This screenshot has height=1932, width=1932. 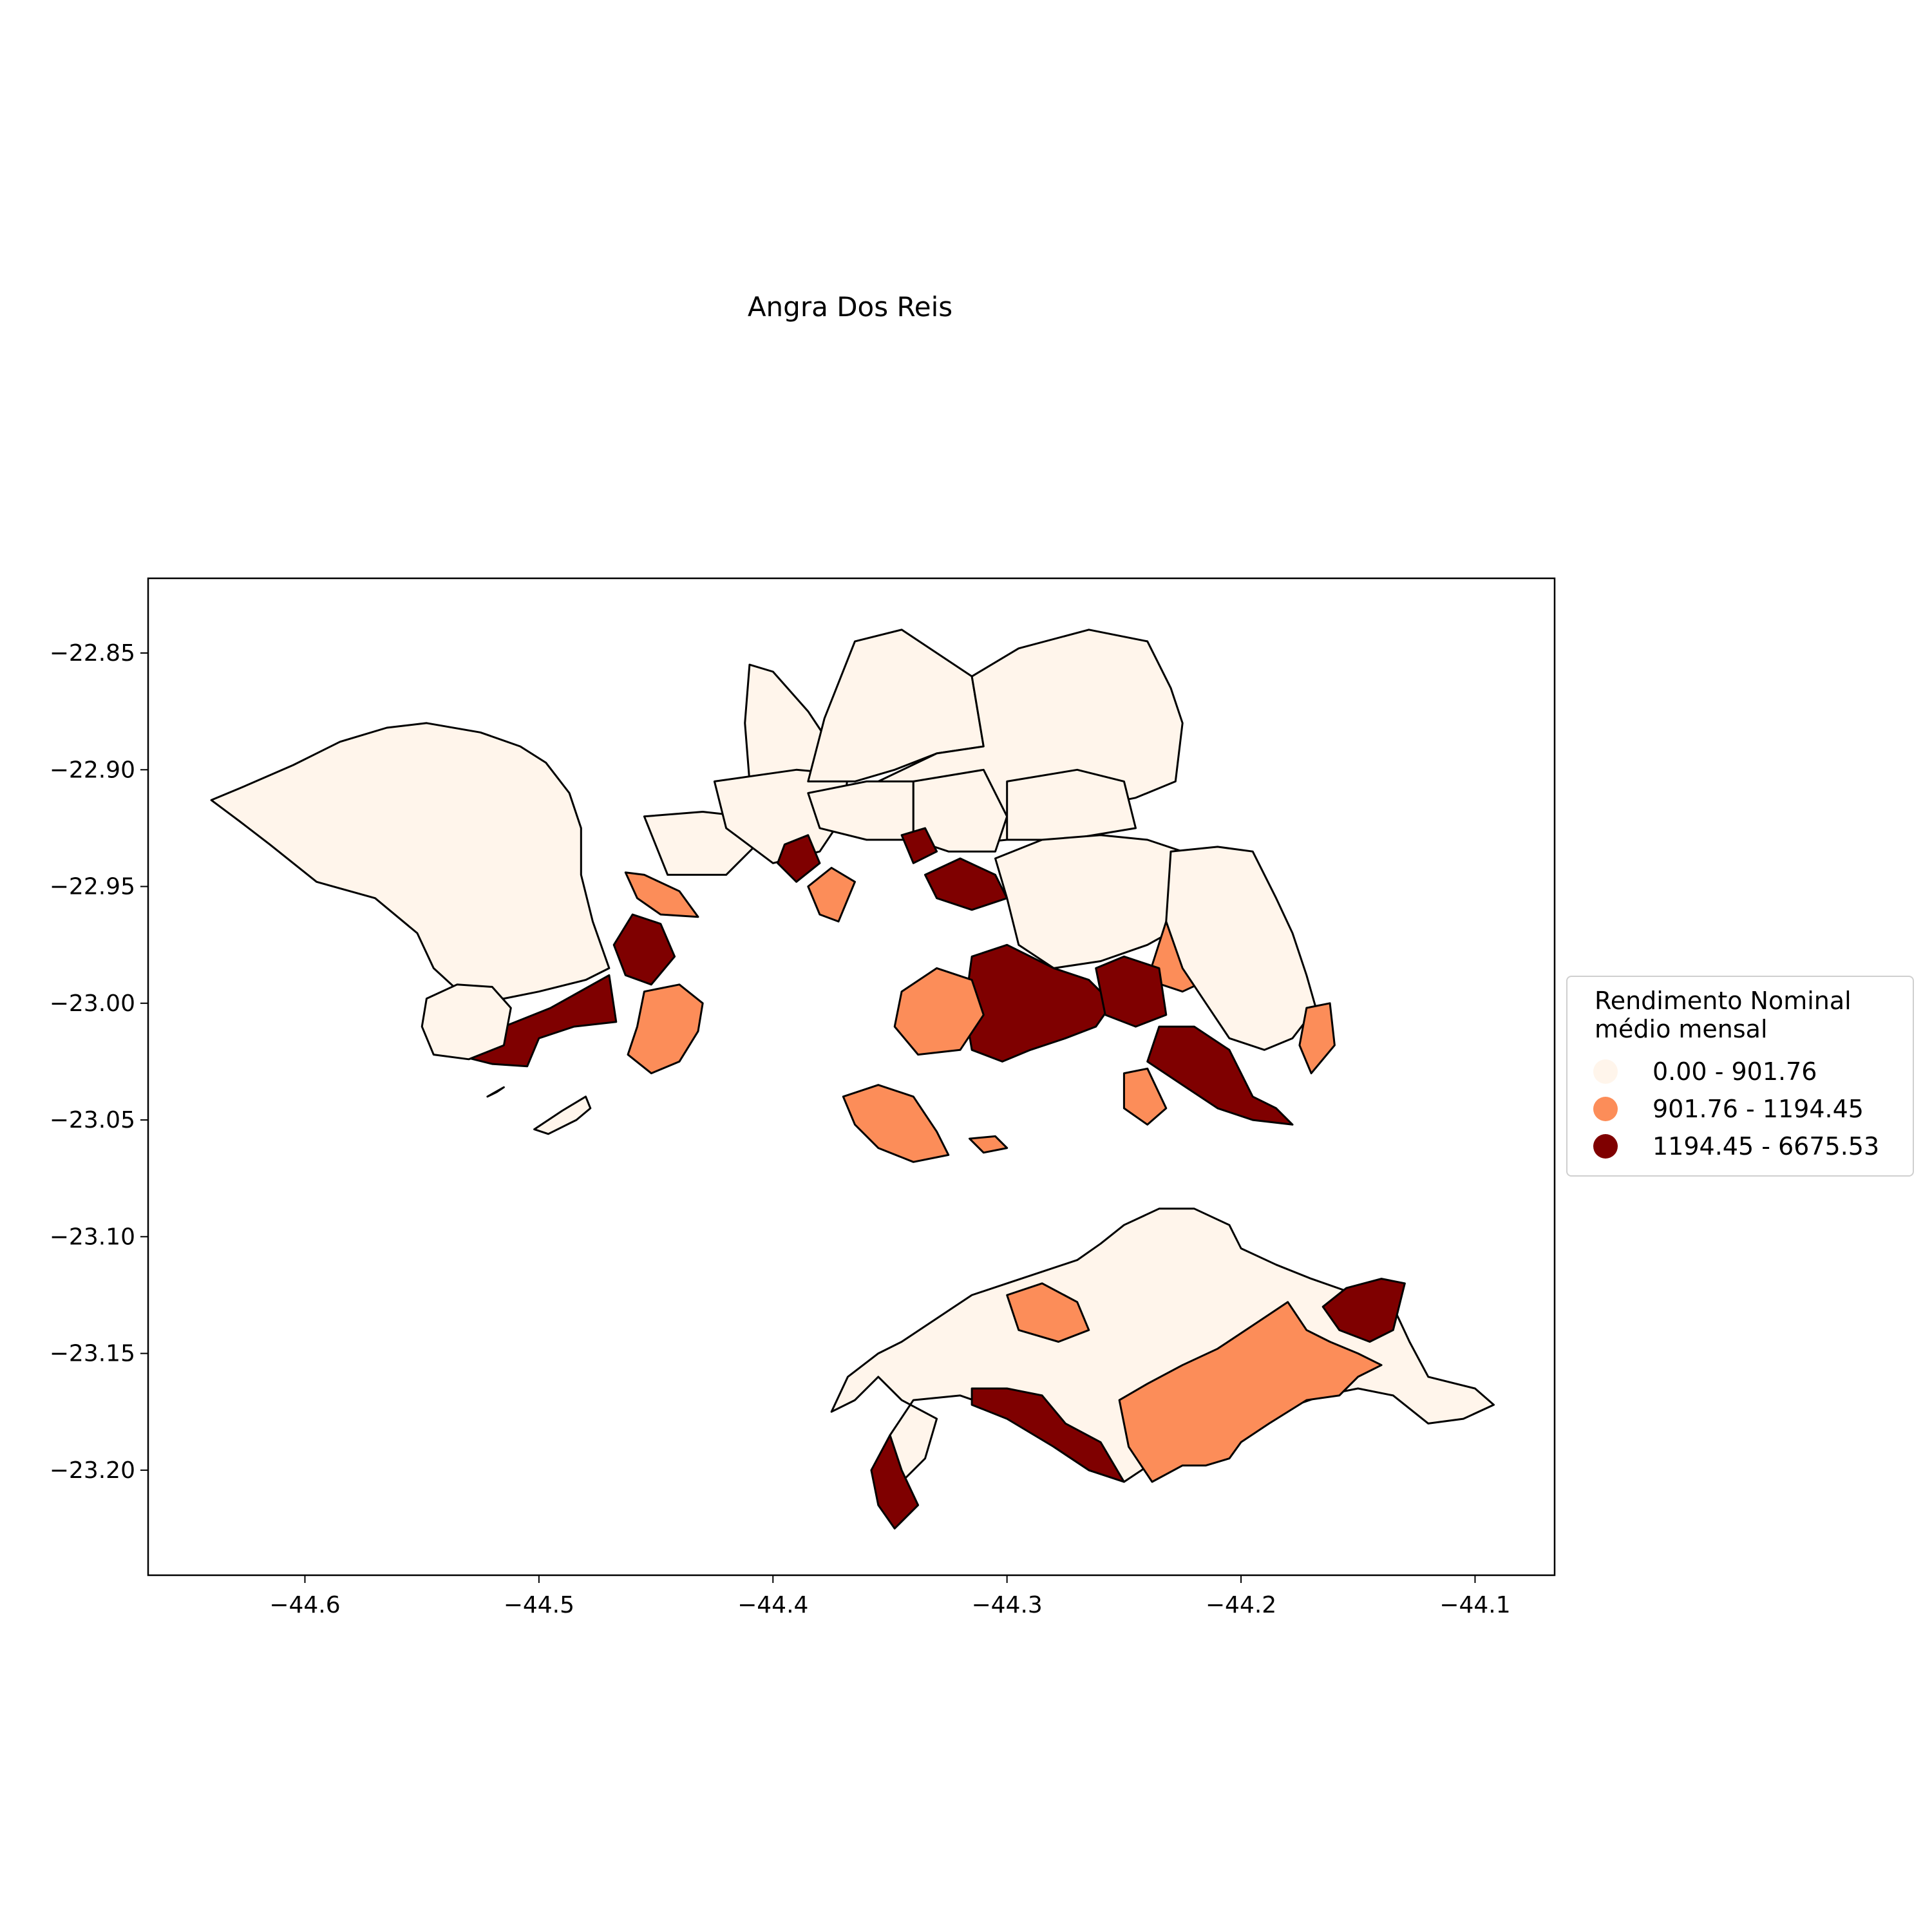 I want to click on y-tick-label-7: −23.20, so click(x=92, y=1471).